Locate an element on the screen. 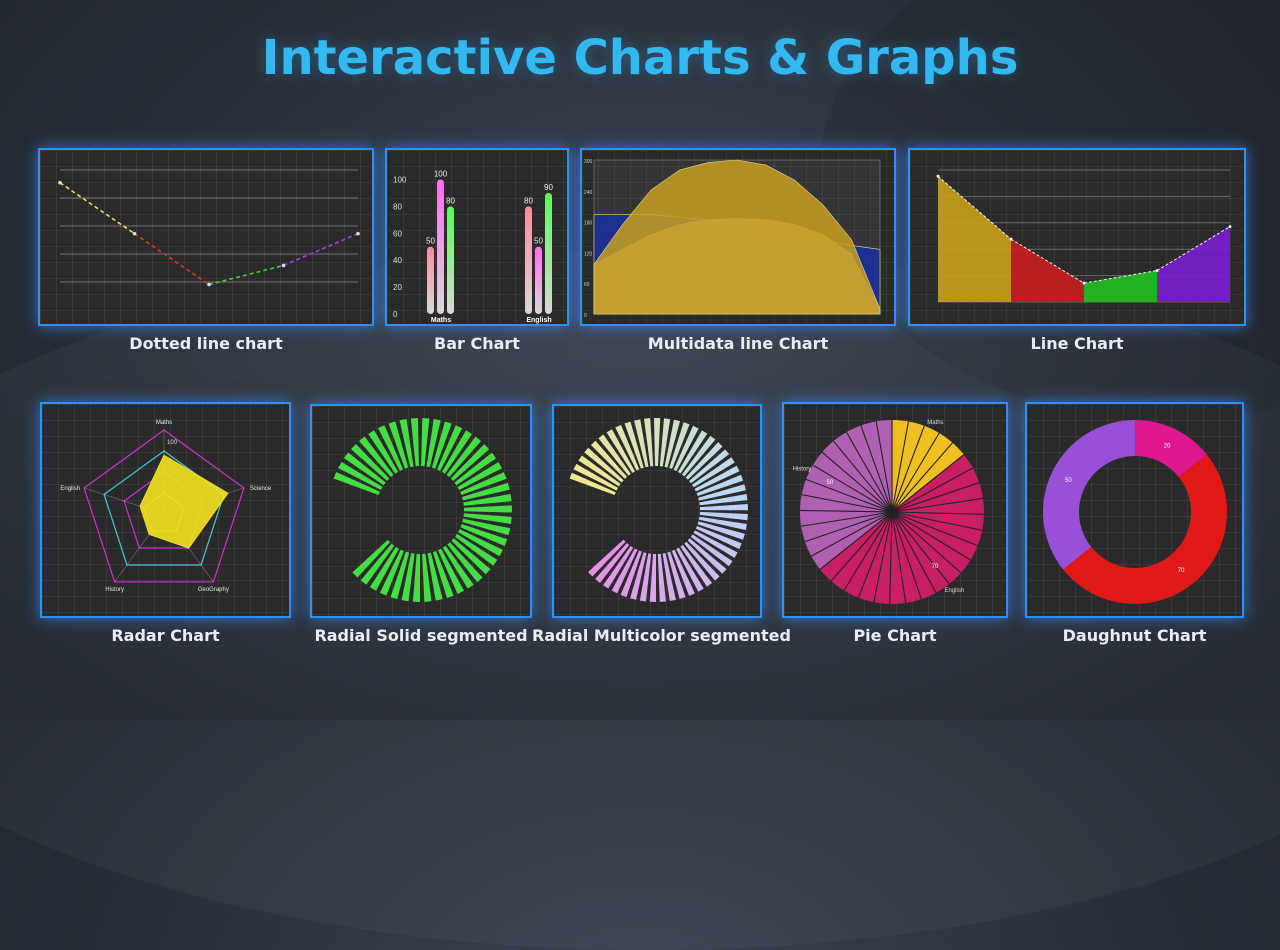 This screenshot has width=1280, height=950. radial-multicolor-segmented-panel is located at coordinates (657, 511).